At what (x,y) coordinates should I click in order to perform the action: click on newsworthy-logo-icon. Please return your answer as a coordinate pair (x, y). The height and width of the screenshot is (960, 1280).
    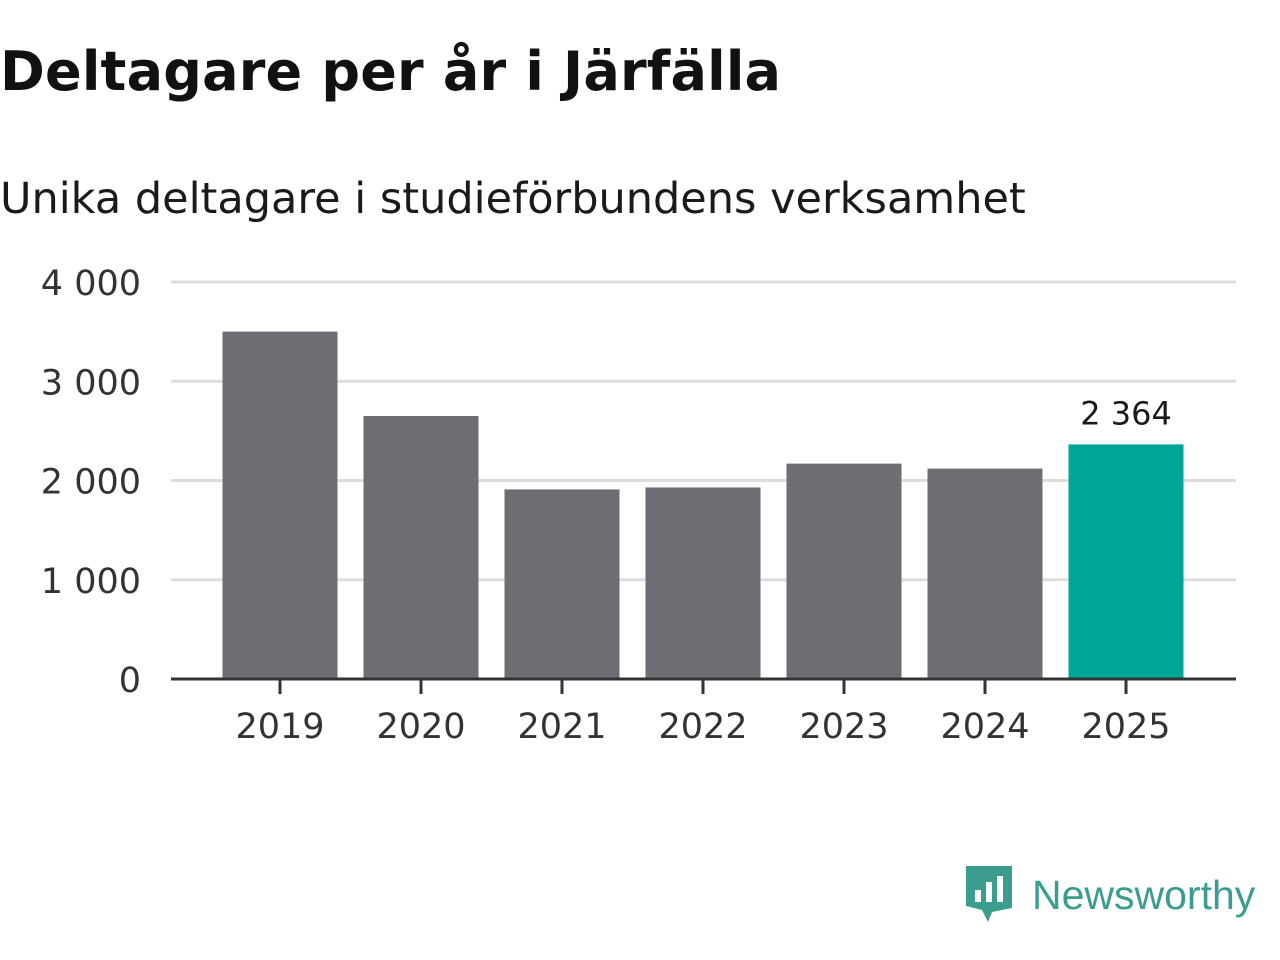
    Looking at the image, I should click on (989, 894).